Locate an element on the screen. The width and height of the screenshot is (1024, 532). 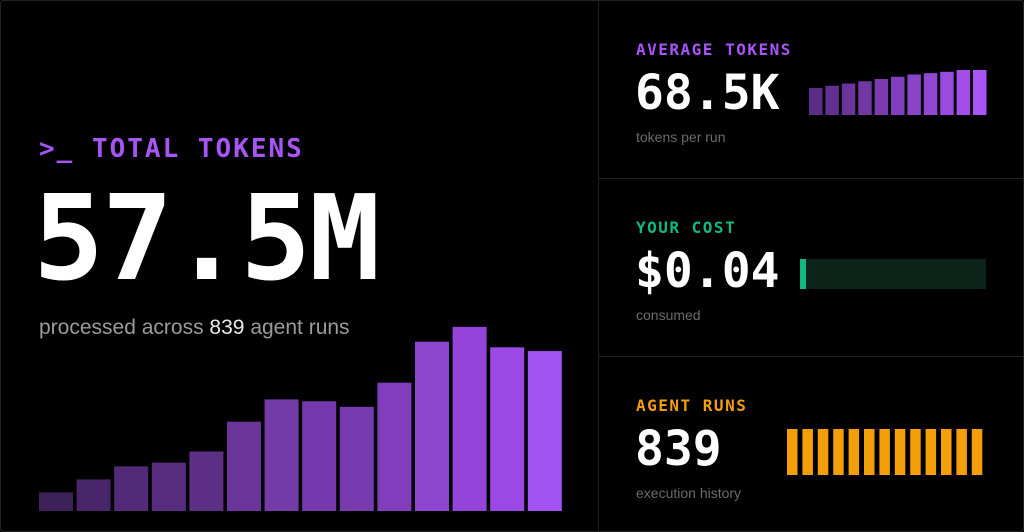
cost-card: YOUR COST $0.04 consumed is located at coordinates (811, 268).